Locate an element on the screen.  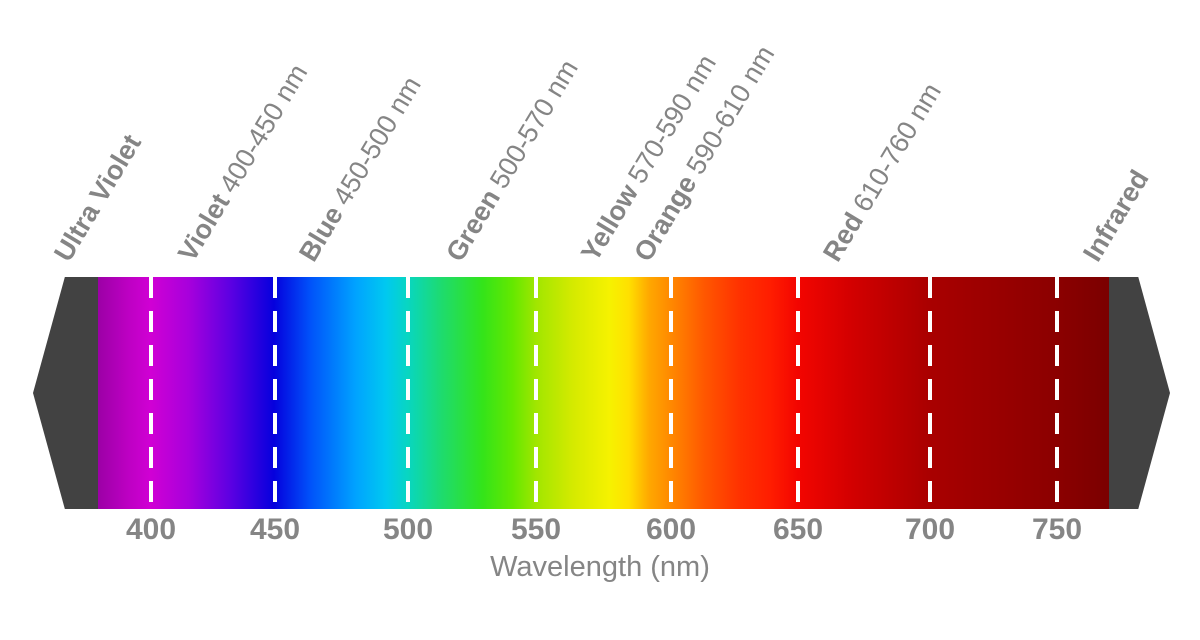
band-range: 610-760 nm is located at coordinates (897, 147).